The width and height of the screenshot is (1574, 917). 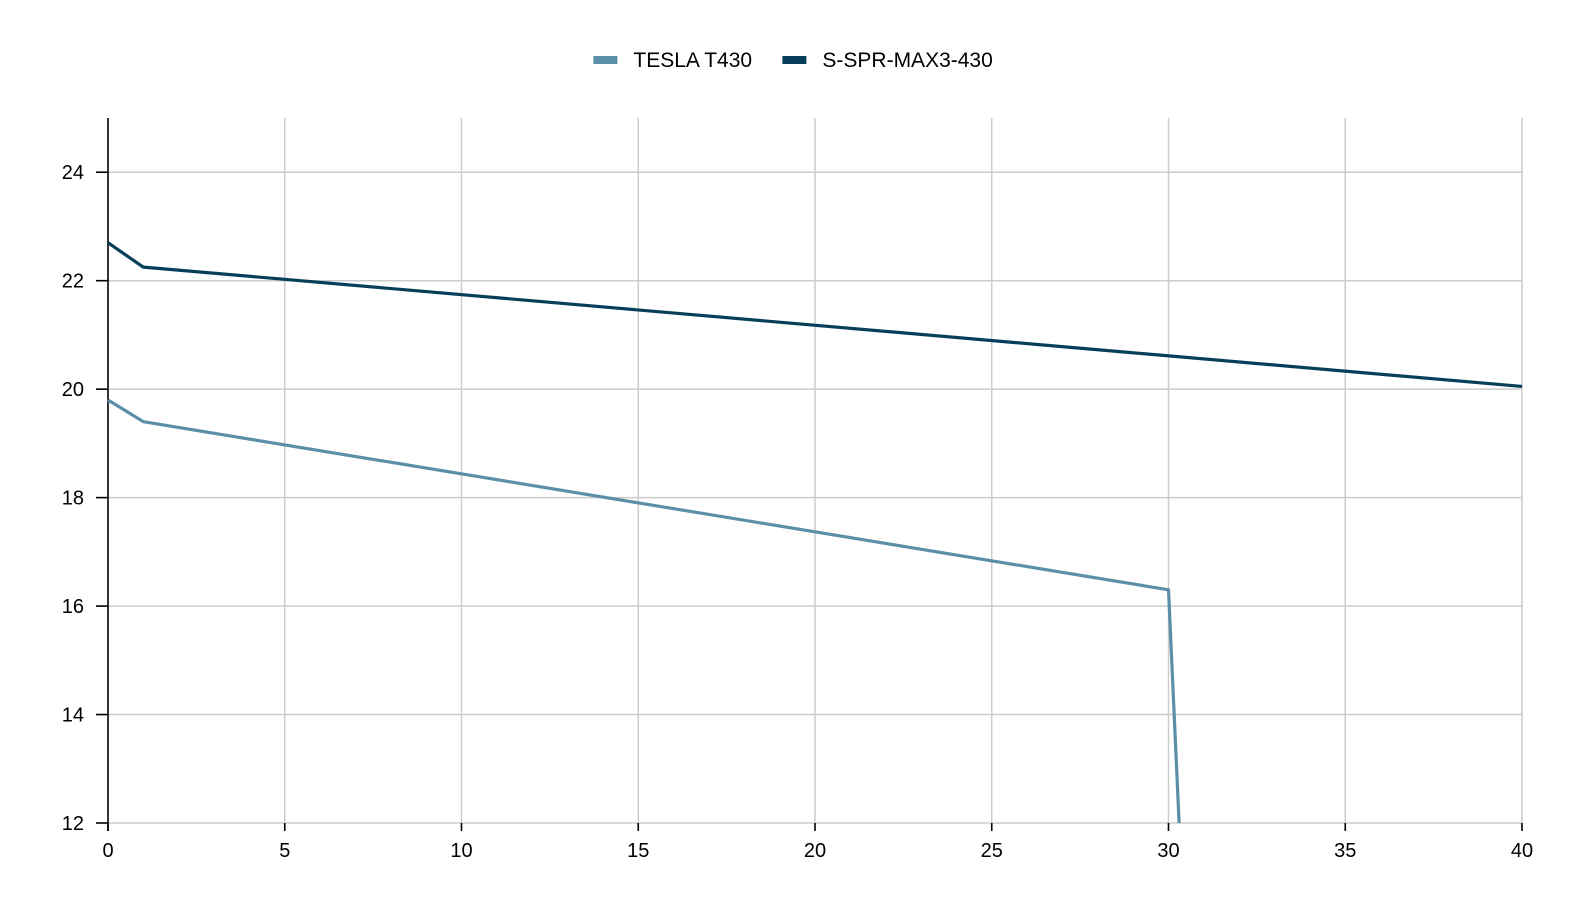 I want to click on y-tick-label: 20, so click(x=73, y=390).